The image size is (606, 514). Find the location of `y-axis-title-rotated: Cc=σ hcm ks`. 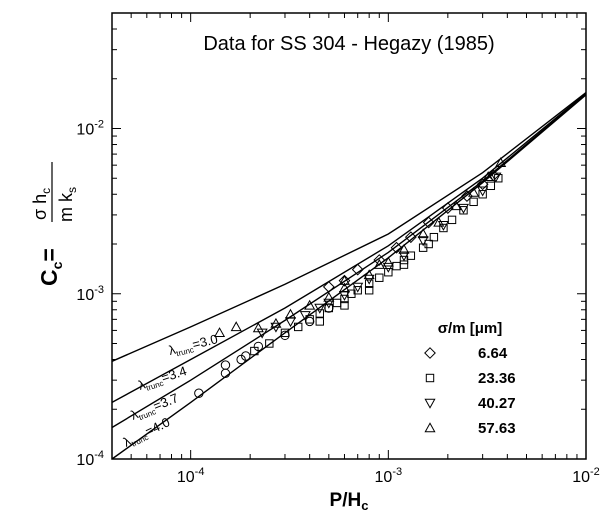

y-axis-title-rotated: Cc=σ hcm ks is located at coordinates (54, 224).